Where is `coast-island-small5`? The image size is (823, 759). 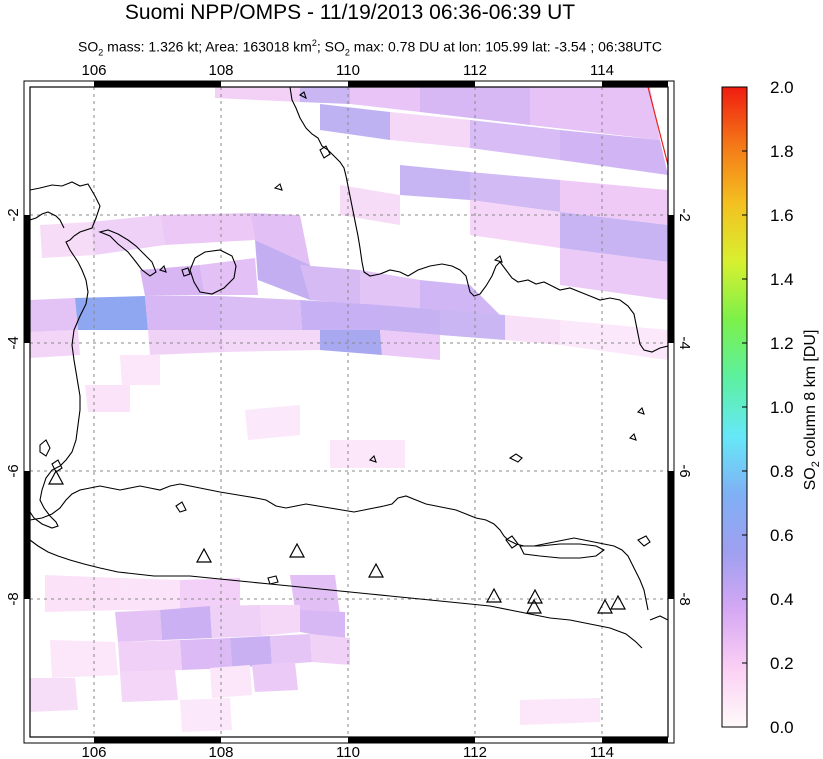
coast-island-small5 is located at coordinates (302, 95).